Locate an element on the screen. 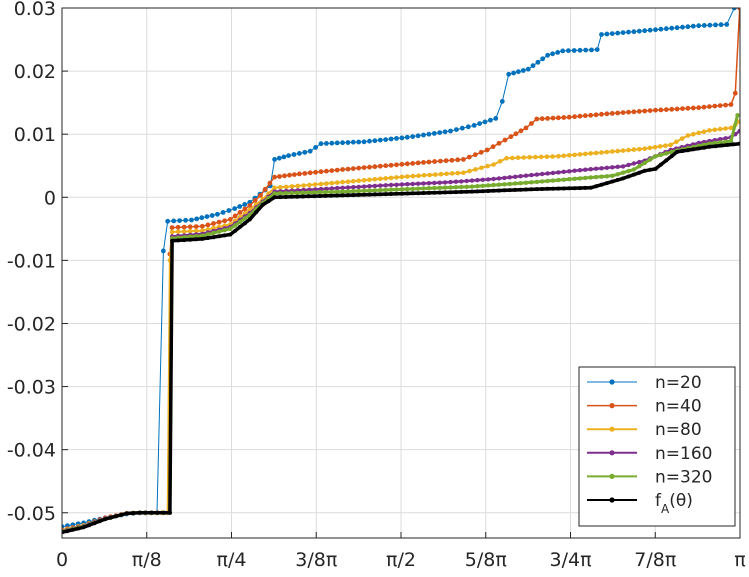  y-tick-label-0: 0.03 is located at coordinates (35, 10).